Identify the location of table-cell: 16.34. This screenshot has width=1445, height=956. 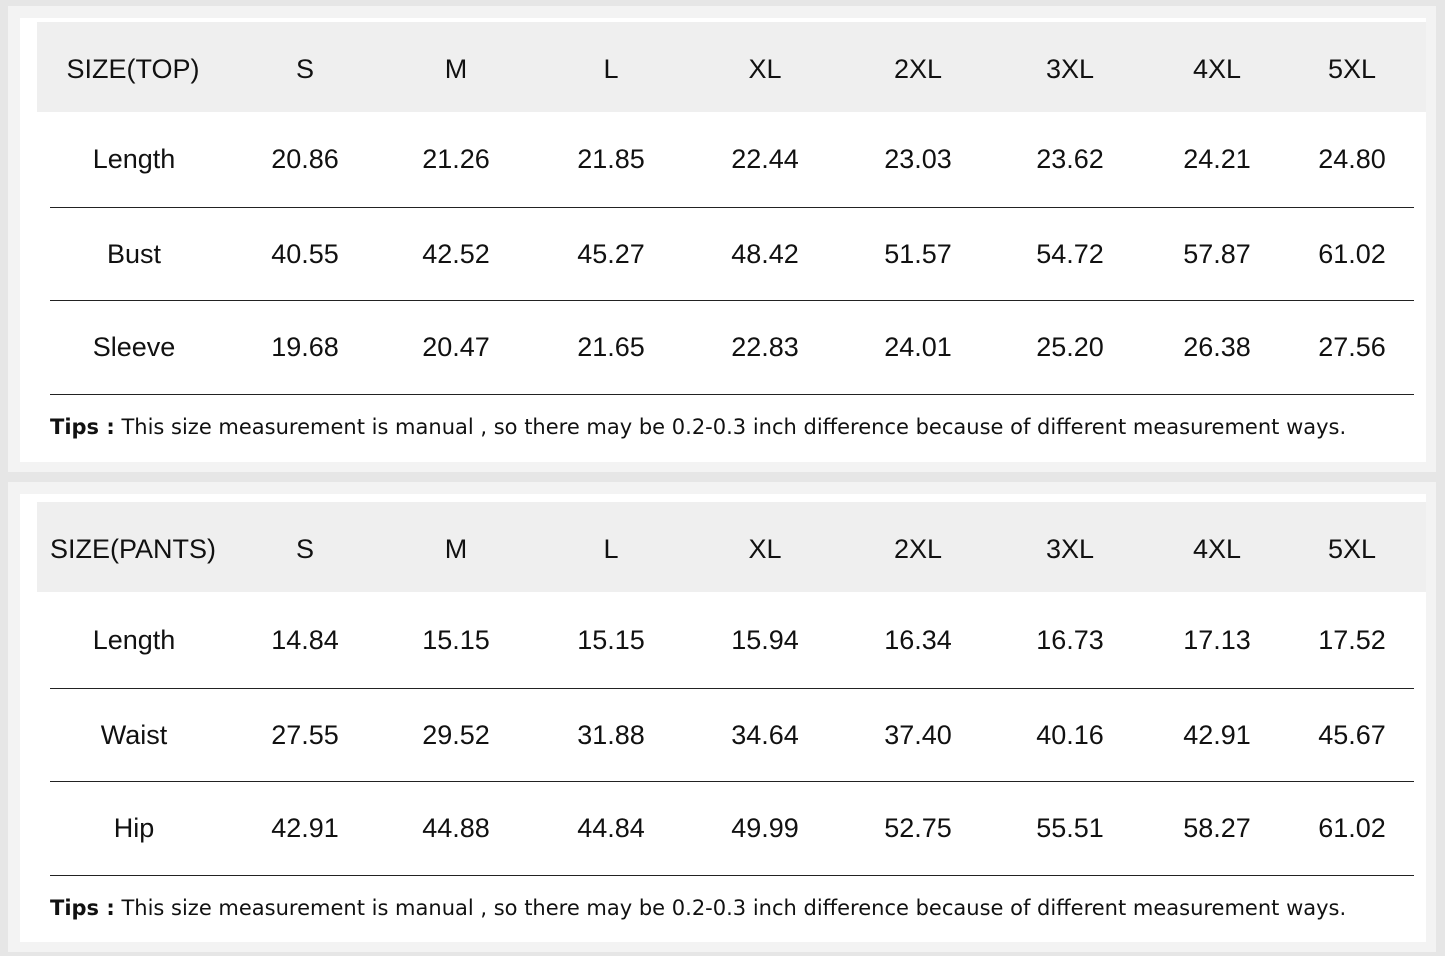
(918, 640).